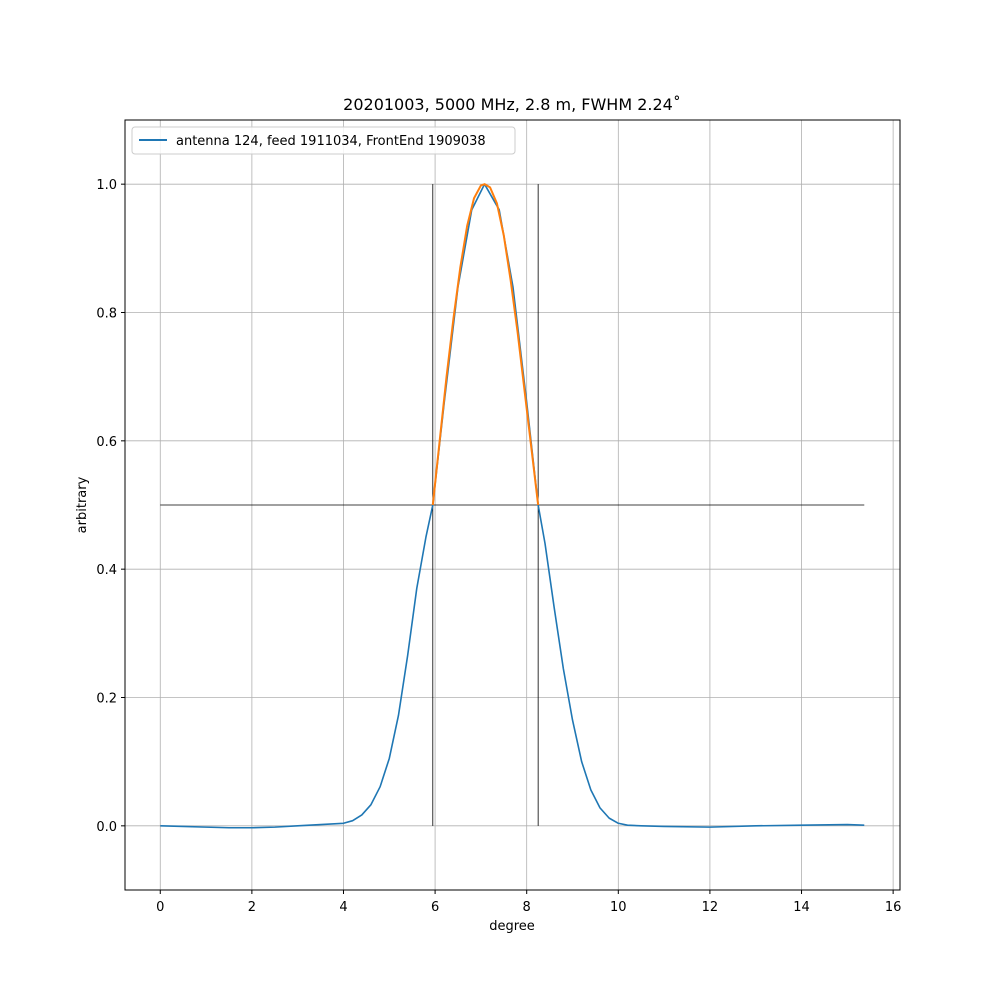  Describe the element at coordinates (485, 344) in the screenshot. I see `gaussian-fit-line` at that location.